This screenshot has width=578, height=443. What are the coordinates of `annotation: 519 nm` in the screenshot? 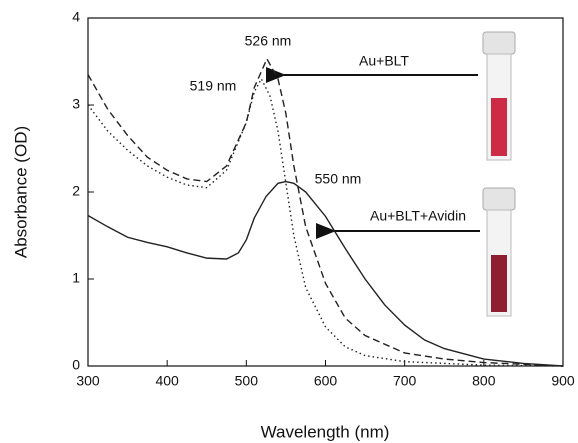 It's located at (213, 86).